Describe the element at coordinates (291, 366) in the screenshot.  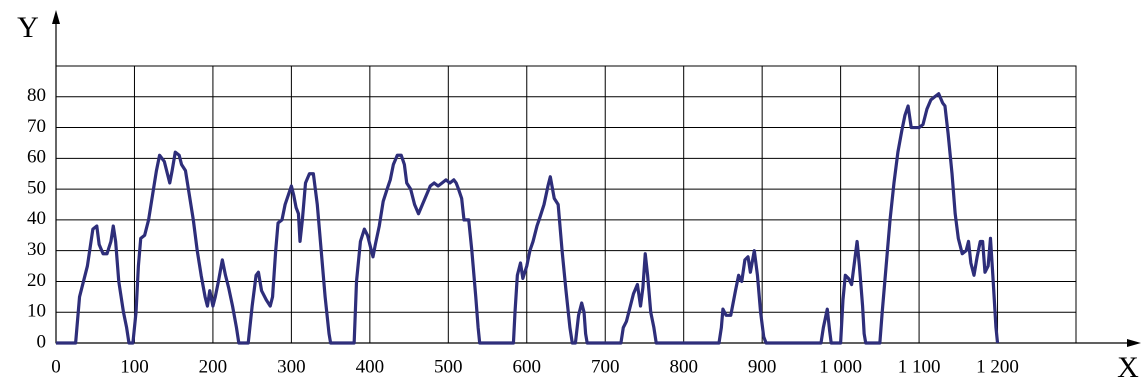
I see `x-tick-label: 300` at that location.